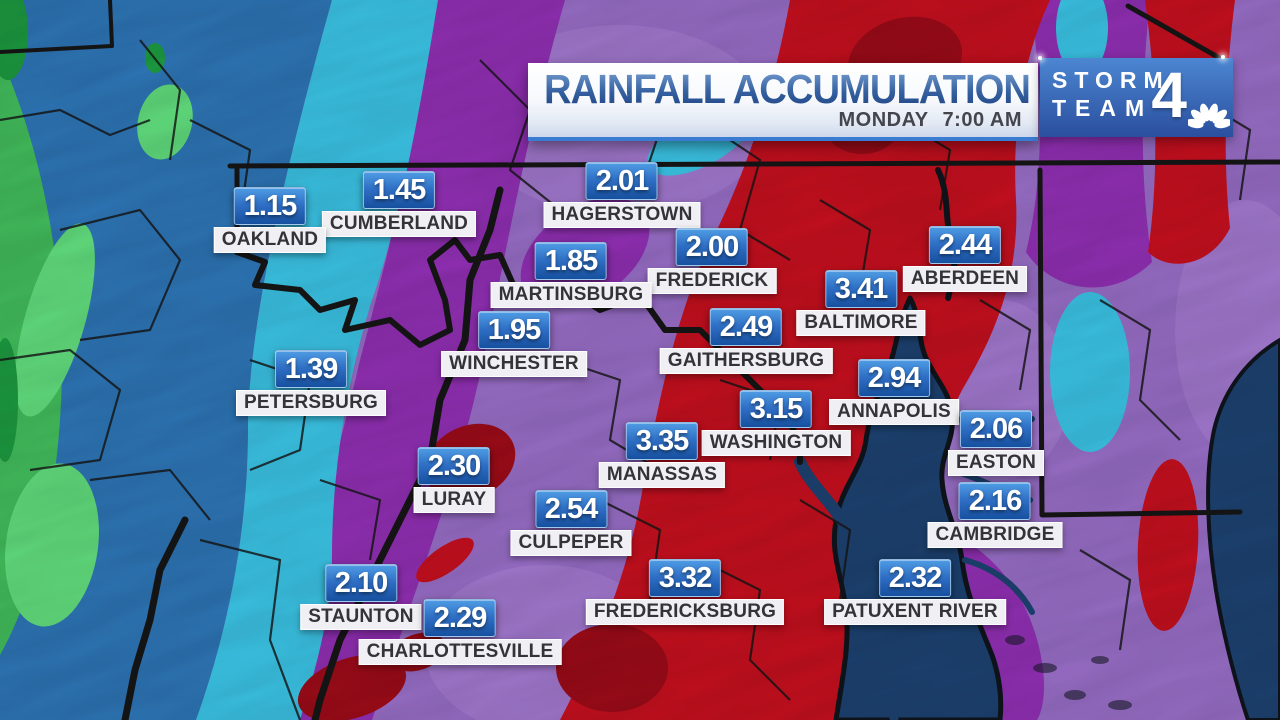 This screenshot has width=1280, height=720. I want to click on rainfall-value: 2.49, so click(745, 327).